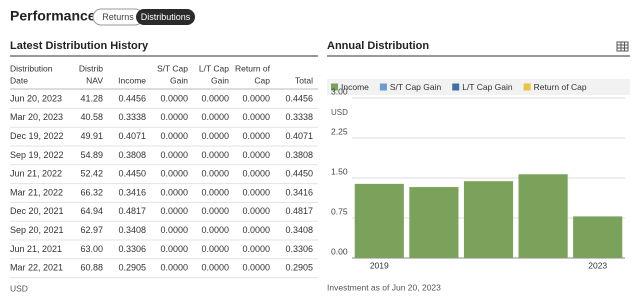  I want to click on table-cell: 40.58, so click(91, 117).